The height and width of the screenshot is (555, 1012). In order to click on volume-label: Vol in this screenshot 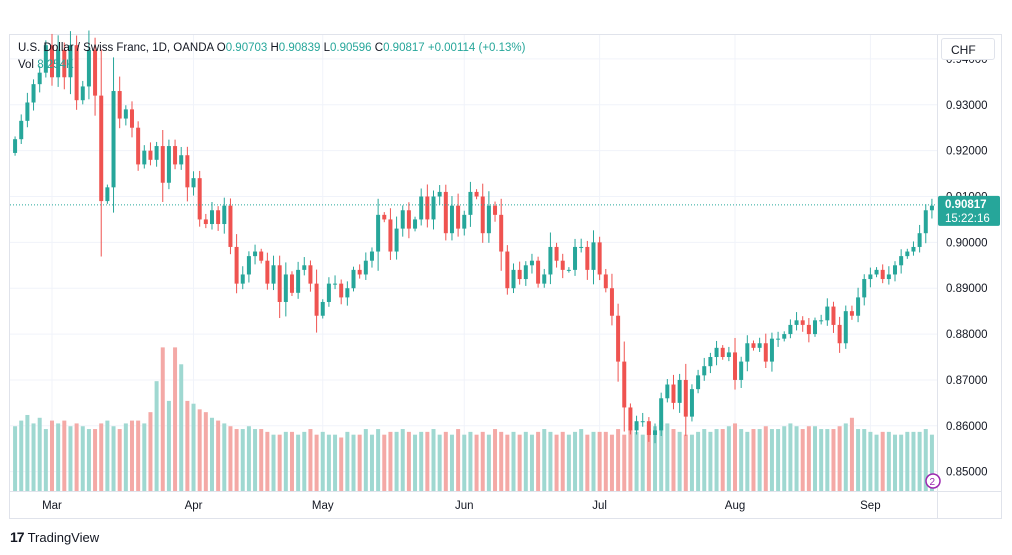, I will do `click(26, 65)`.